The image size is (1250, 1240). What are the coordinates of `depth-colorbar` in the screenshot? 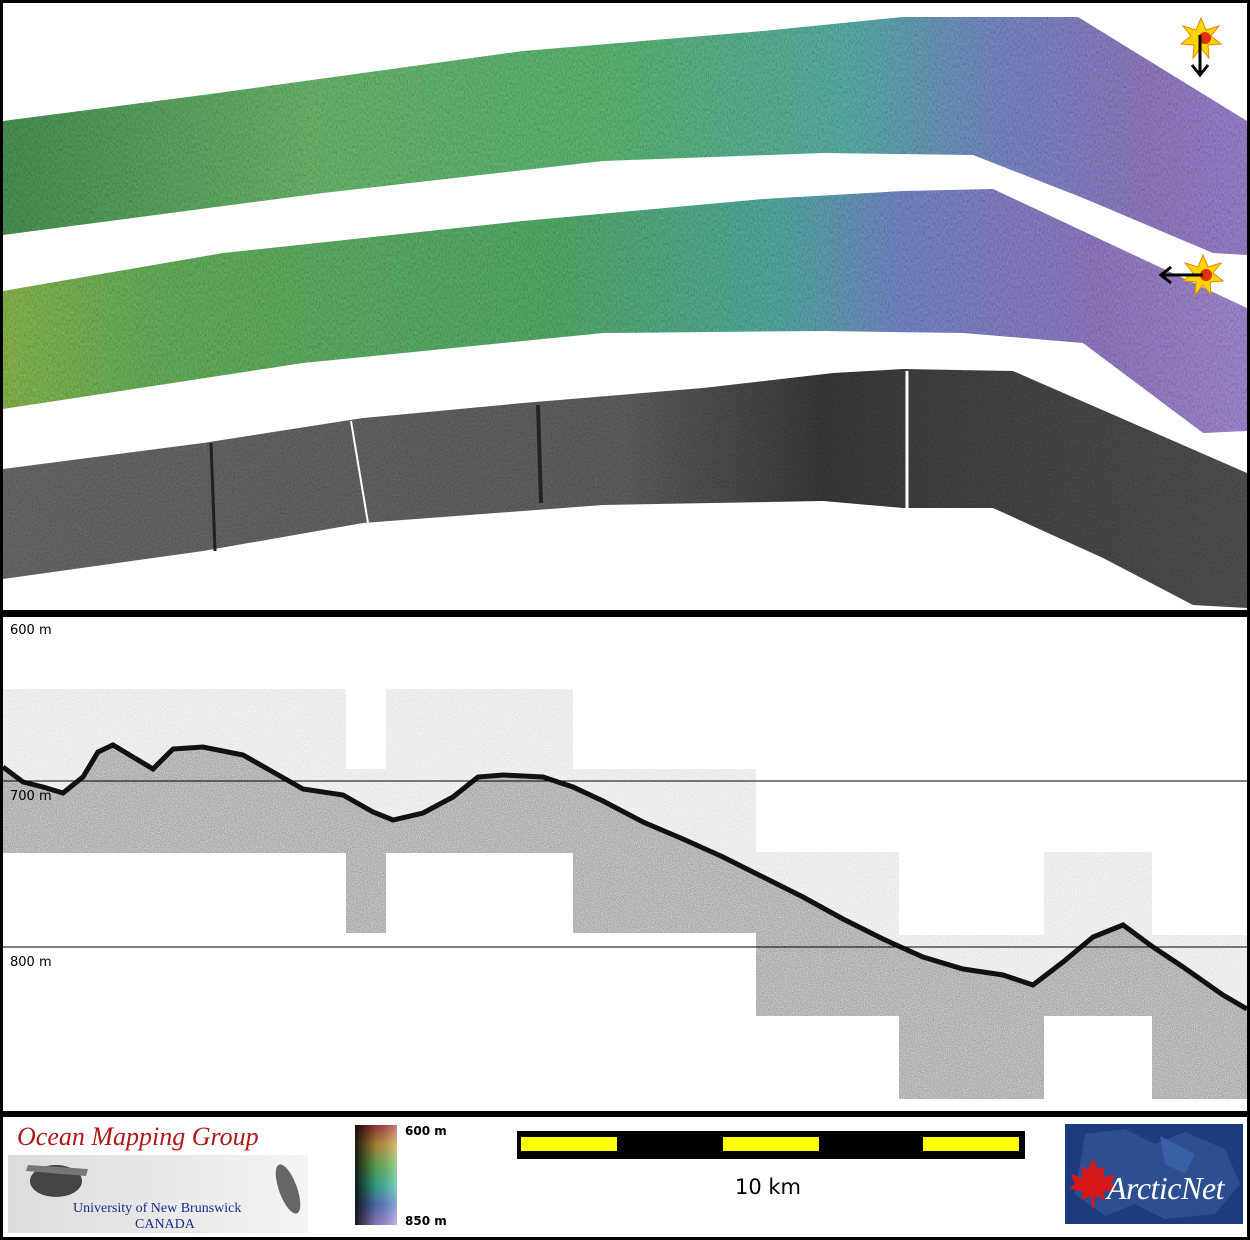 It's located at (376, 1175).